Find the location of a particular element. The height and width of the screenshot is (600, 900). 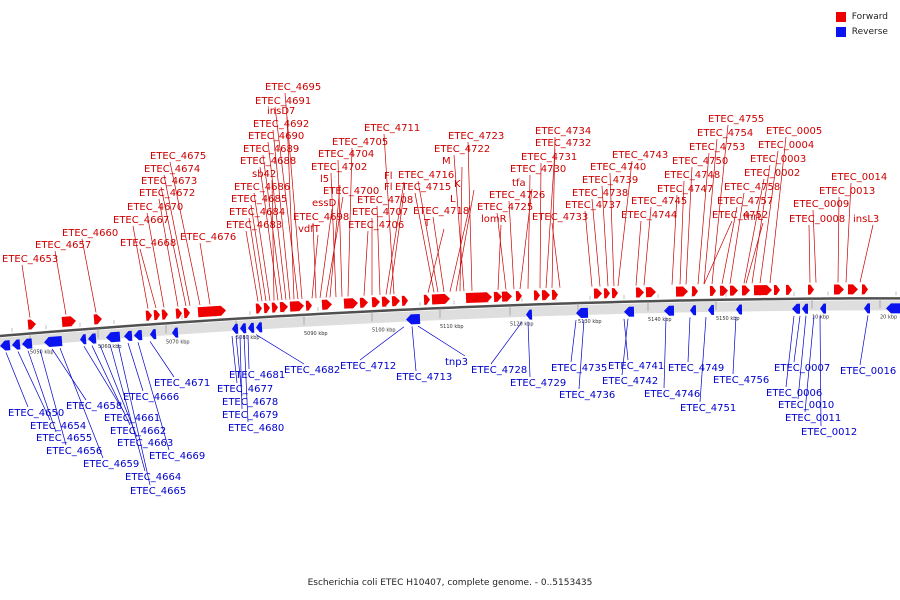

forward-gene-label: ETEC_4695 is located at coordinates (293, 87).